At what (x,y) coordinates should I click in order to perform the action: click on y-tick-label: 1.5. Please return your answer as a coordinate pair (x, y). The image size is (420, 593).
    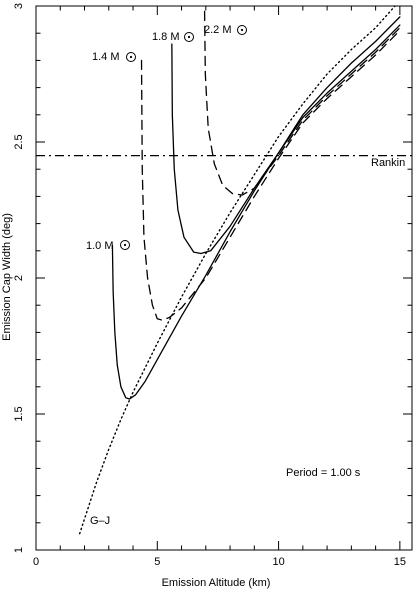
    Looking at the image, I should click on (19, 413).